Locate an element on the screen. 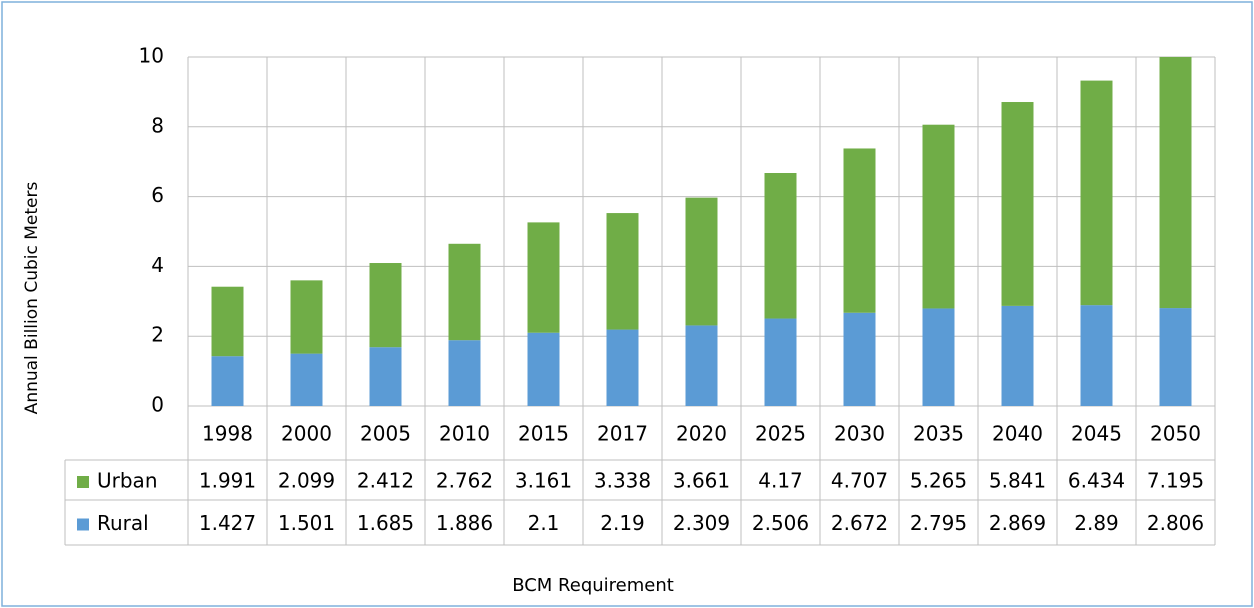  table-value: 6.434 is located at coordinates (1096, 481).